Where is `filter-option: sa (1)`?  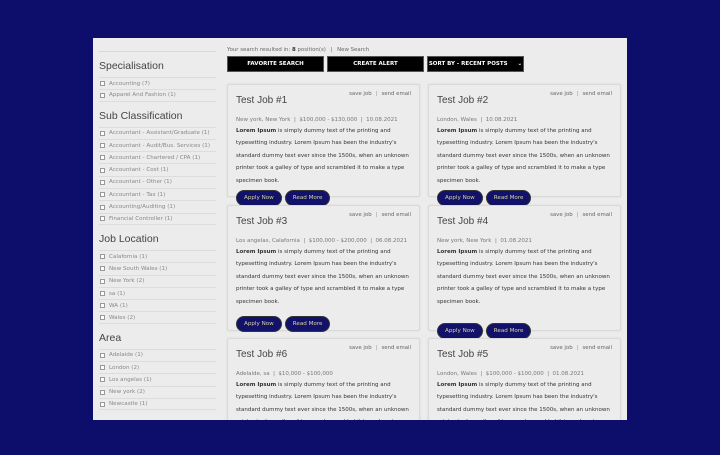
filter-option: sa (1) is located at coordinates (157, 292).